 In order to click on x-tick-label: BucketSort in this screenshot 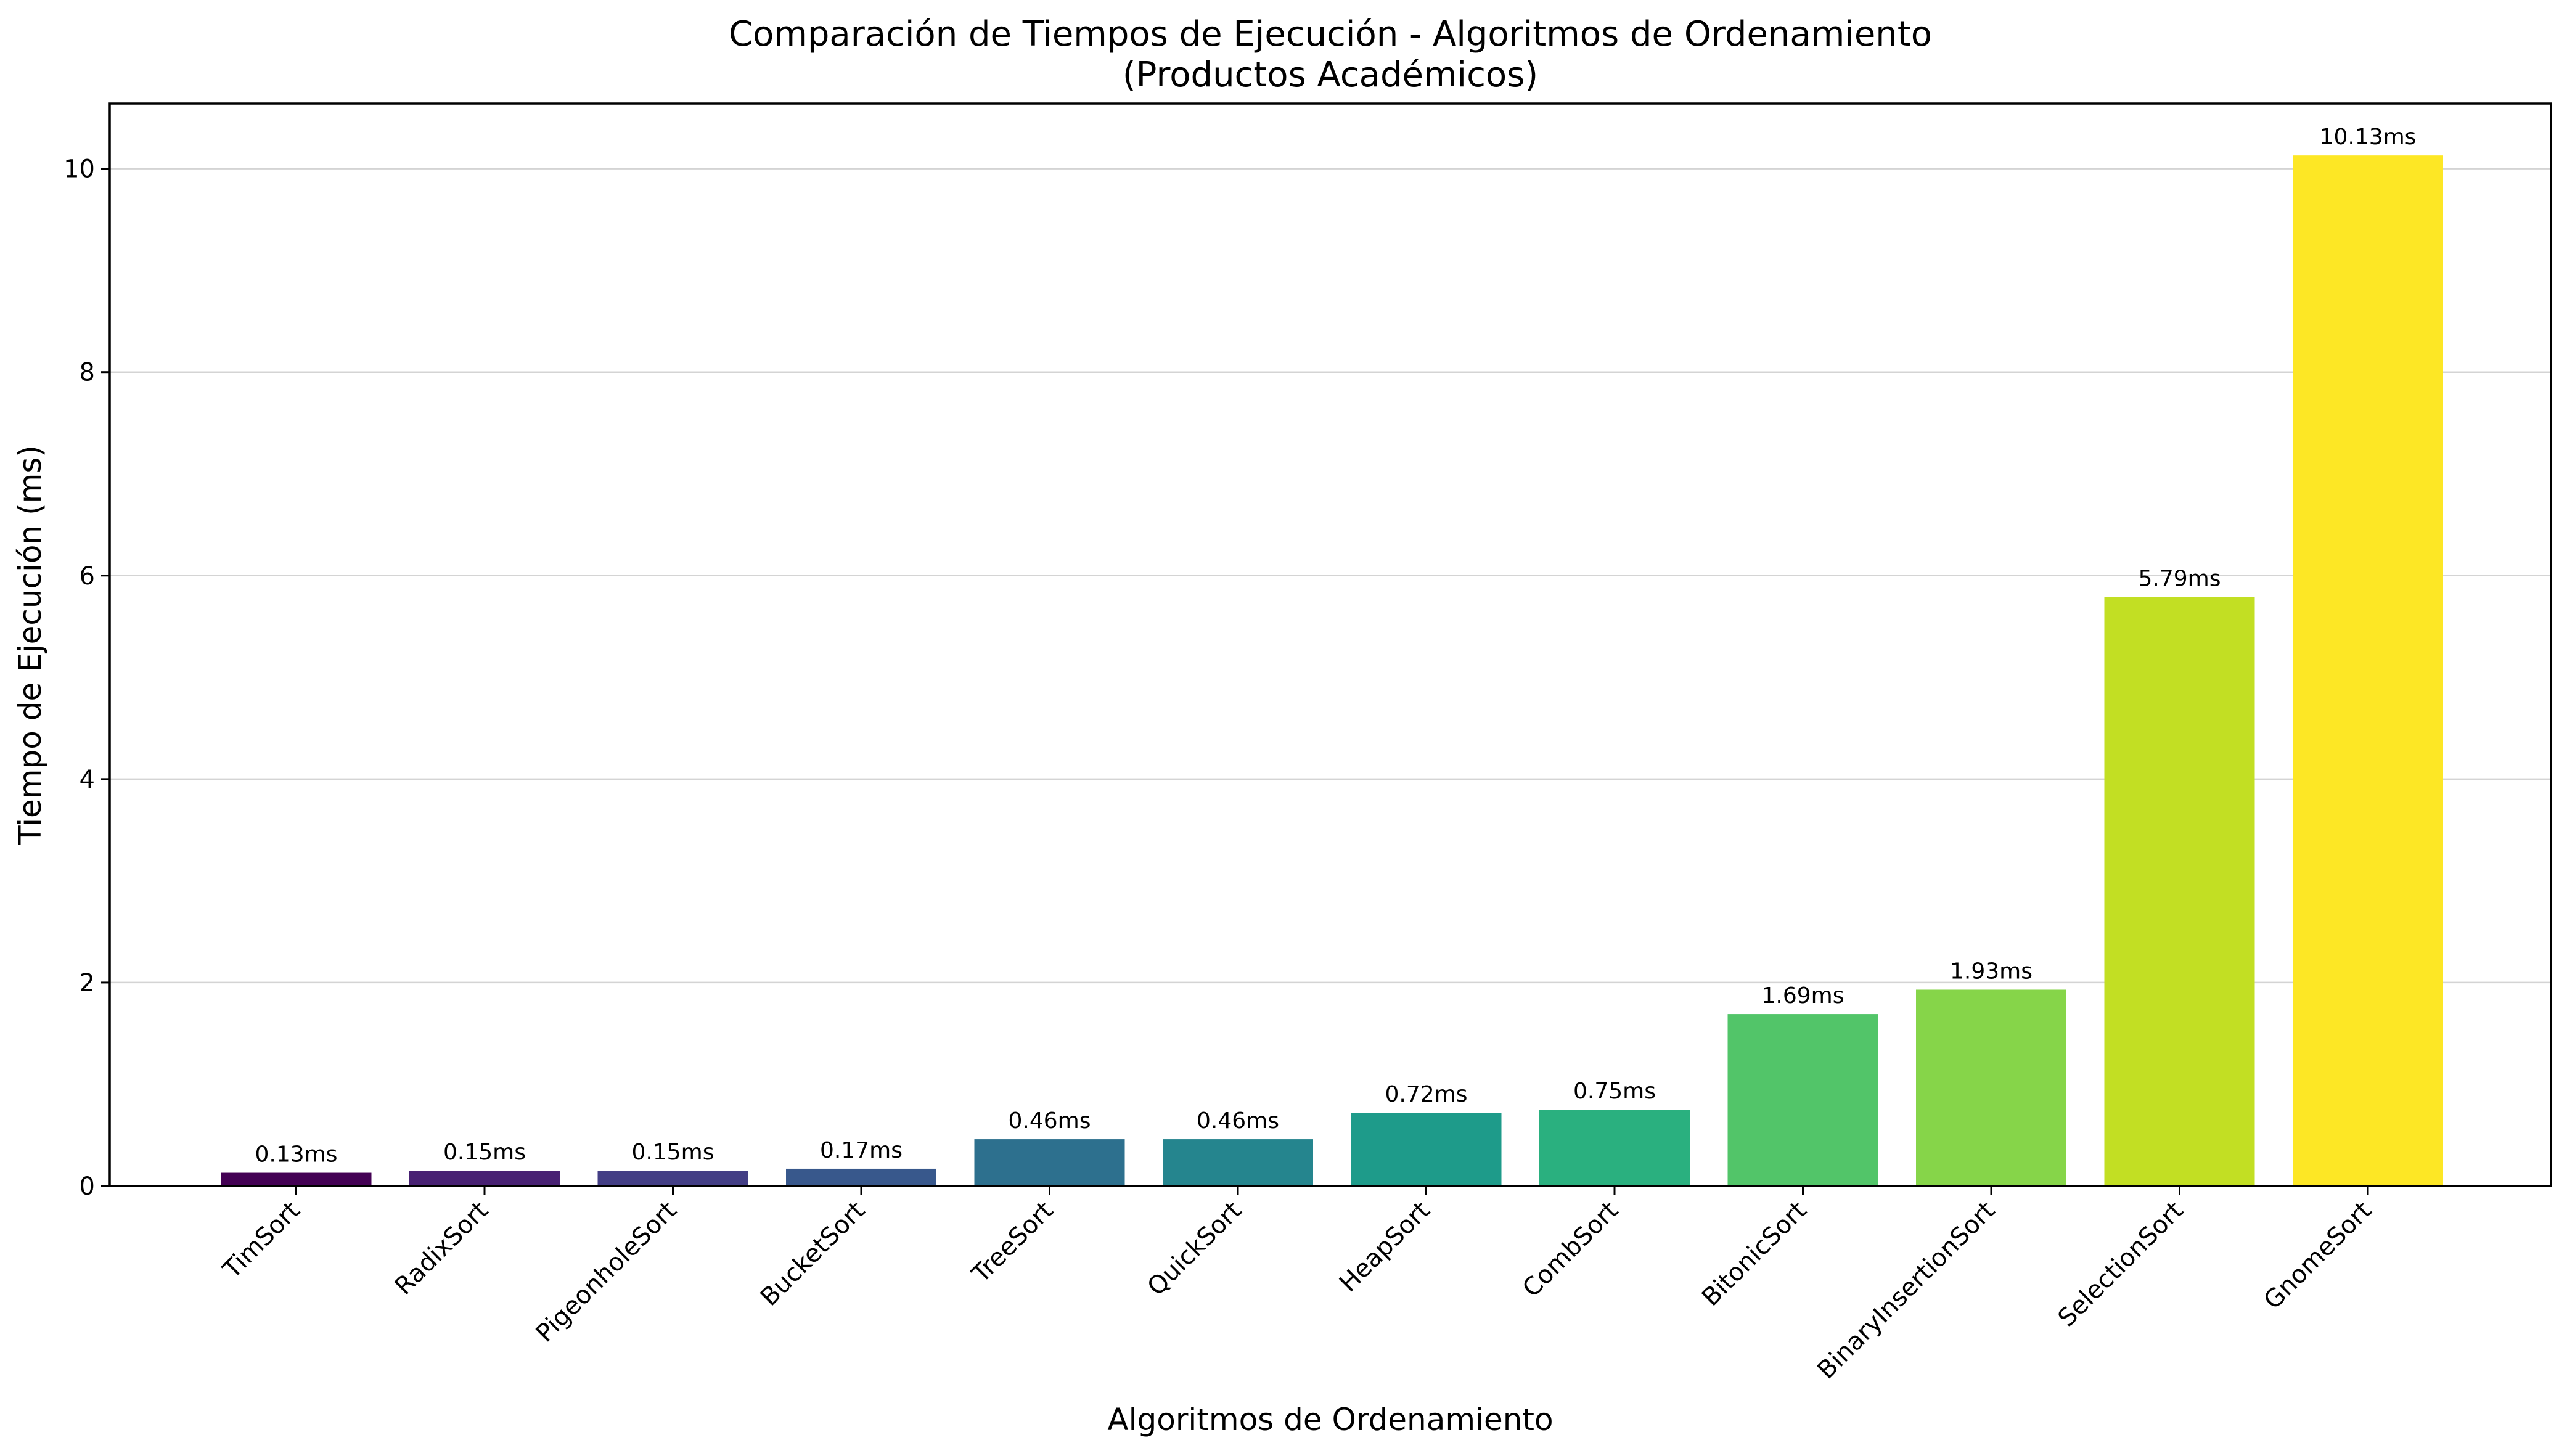, I will do `click(812, 1254)`.